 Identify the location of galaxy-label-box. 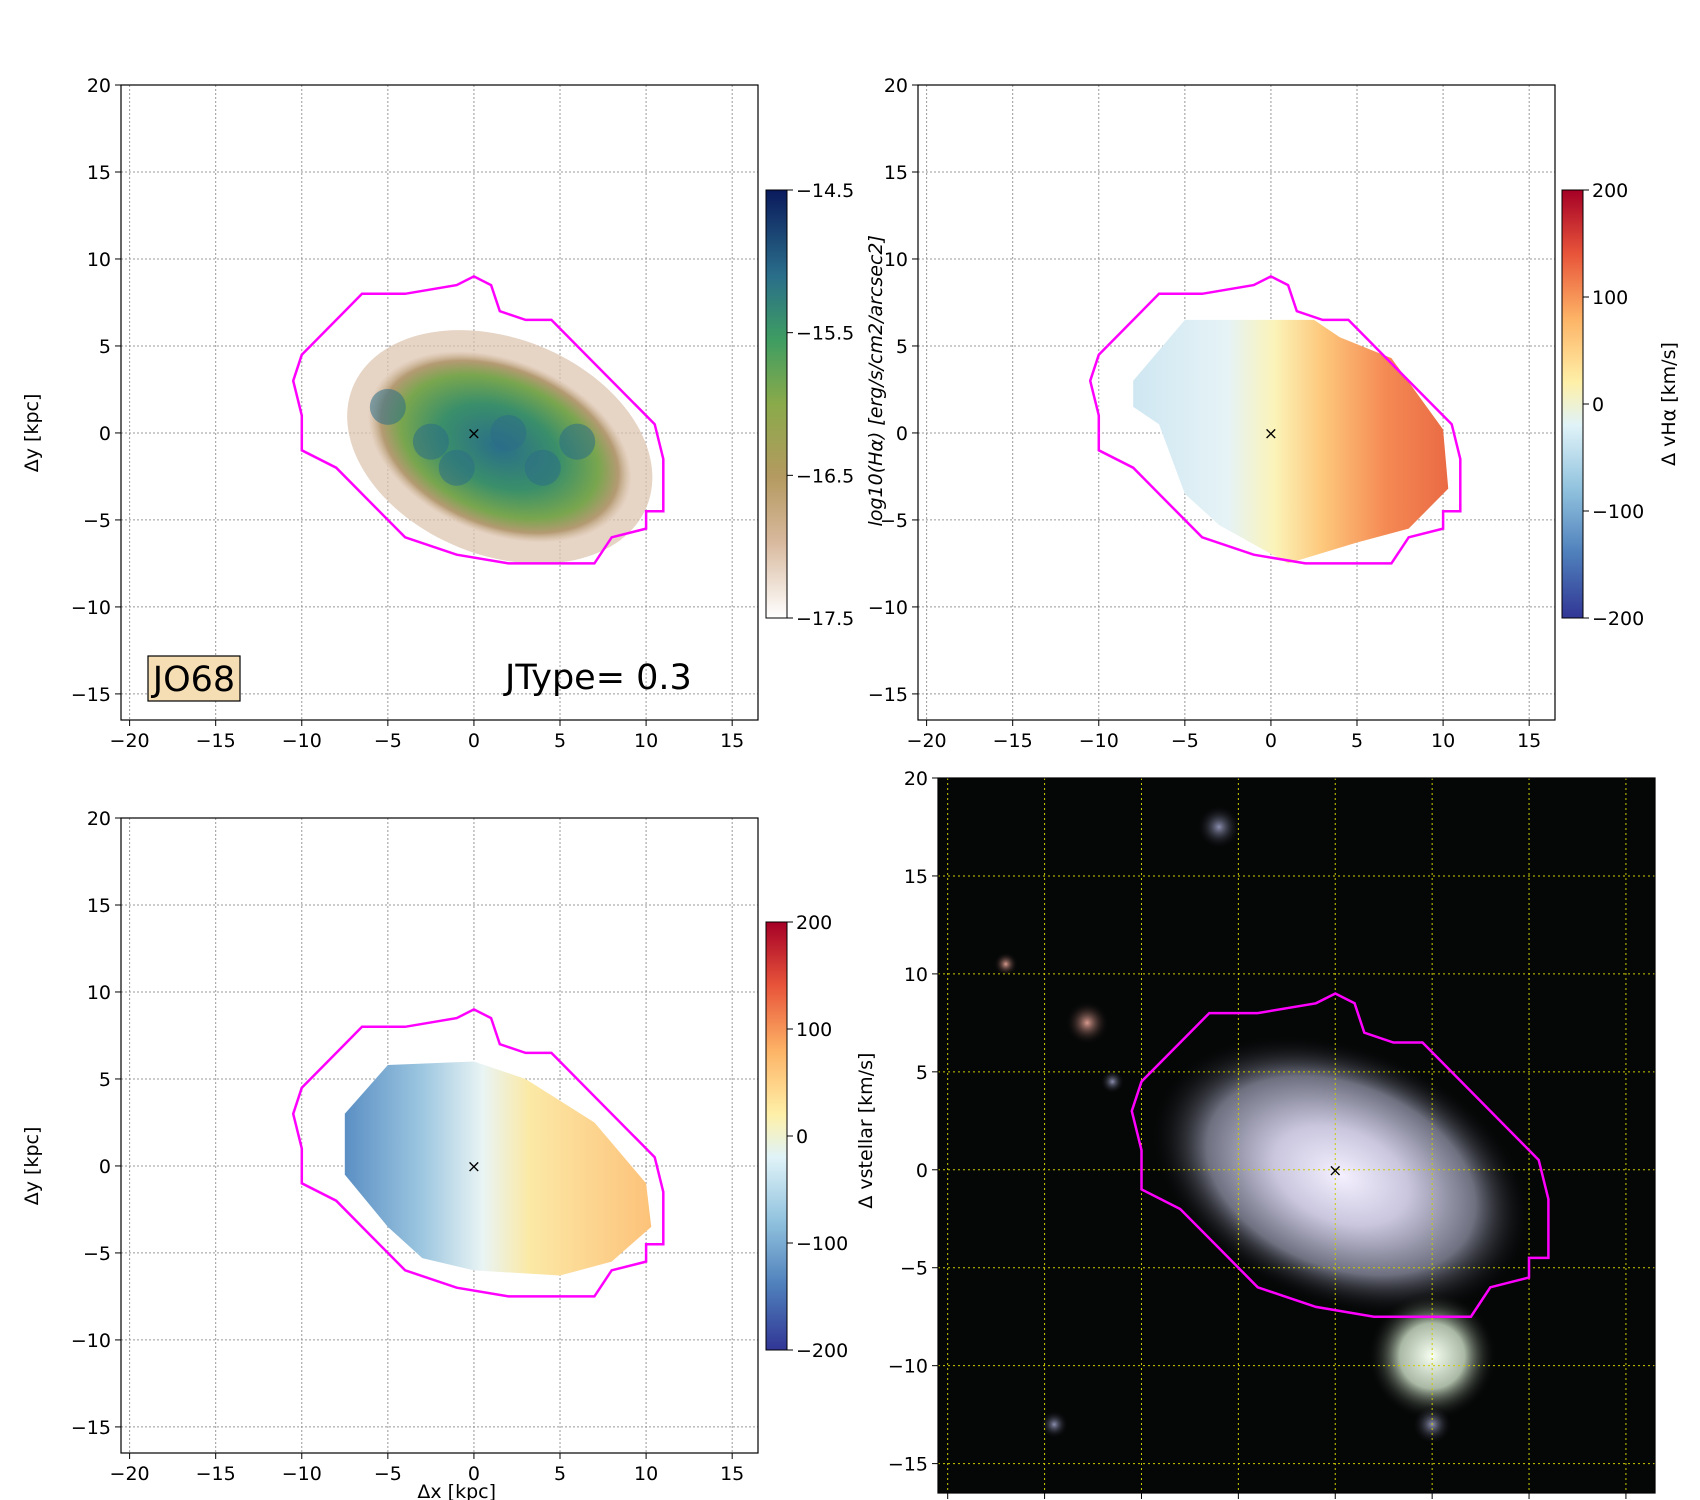
(194, 678).